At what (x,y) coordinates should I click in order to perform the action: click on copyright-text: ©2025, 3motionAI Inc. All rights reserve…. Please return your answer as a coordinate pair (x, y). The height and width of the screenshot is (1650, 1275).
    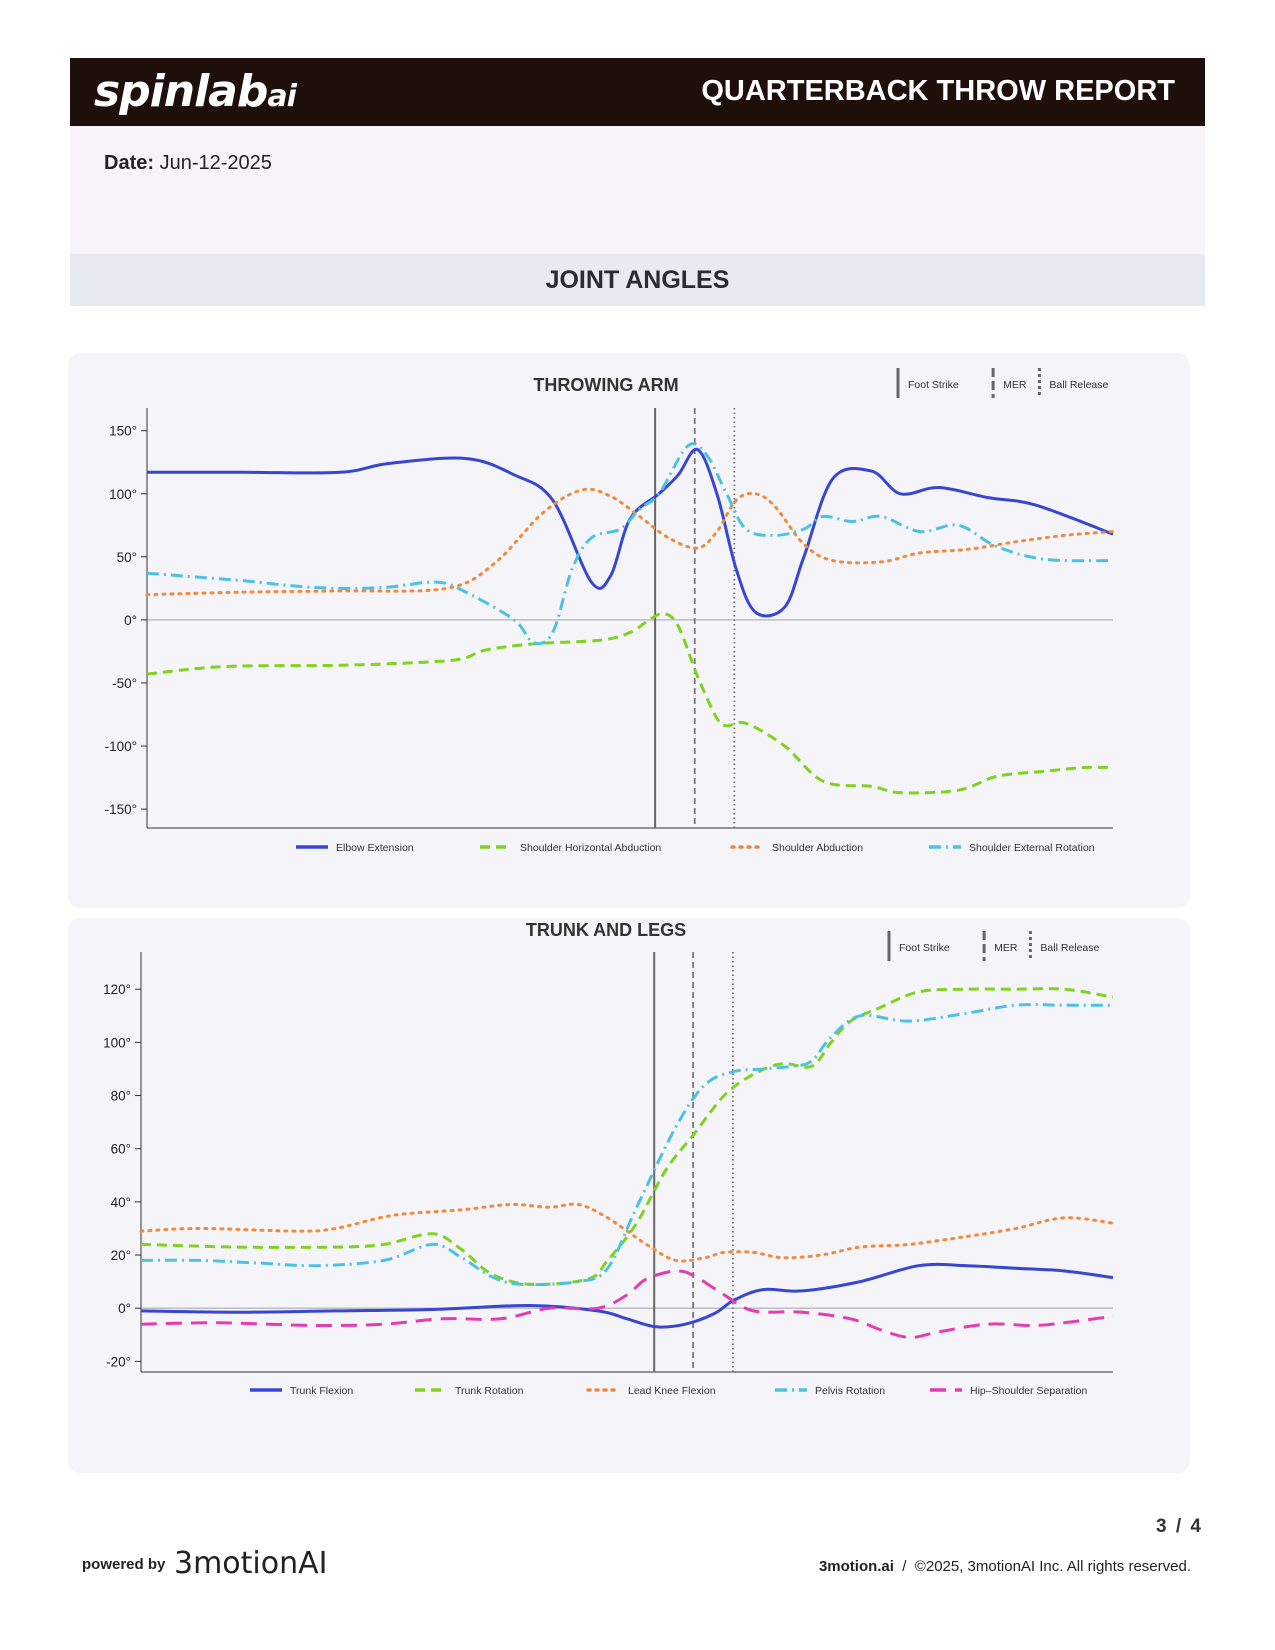
    Looking at the image, I should click on (1052, 1566).